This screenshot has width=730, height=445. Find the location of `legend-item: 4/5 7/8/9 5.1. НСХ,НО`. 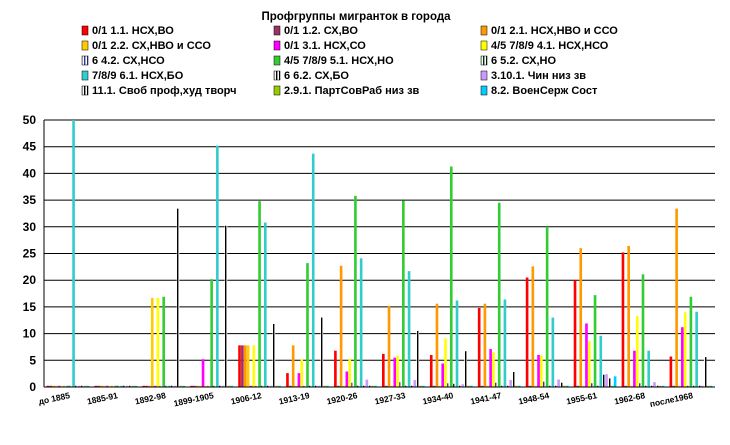

legend-item: 4/5 7/8/9 5.1. НСХ,НО is located at coordinates (333, 61).